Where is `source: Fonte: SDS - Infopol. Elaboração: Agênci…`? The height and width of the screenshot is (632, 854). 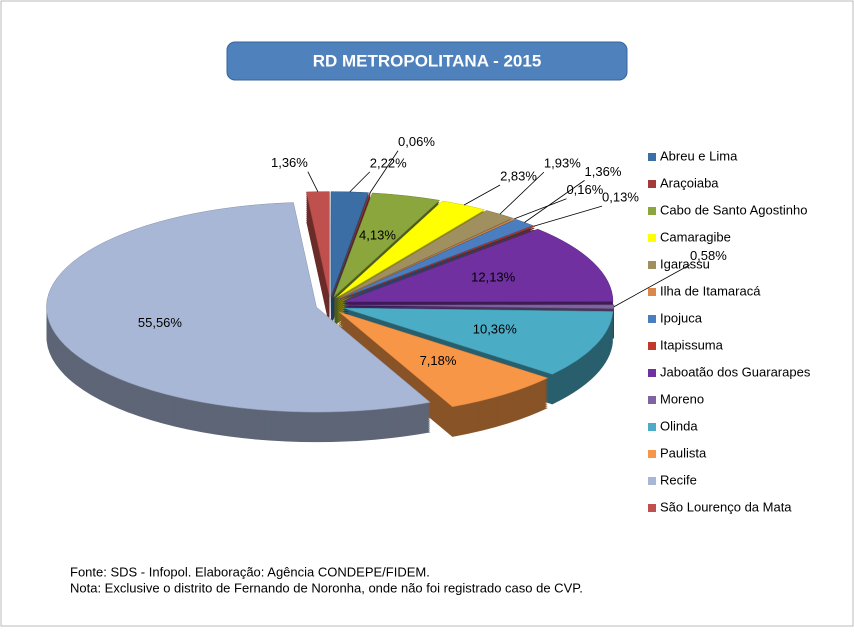
source: Fonte: SDS - Infopol. Elaboração: Agênci… is located at coordinates (250, 571).